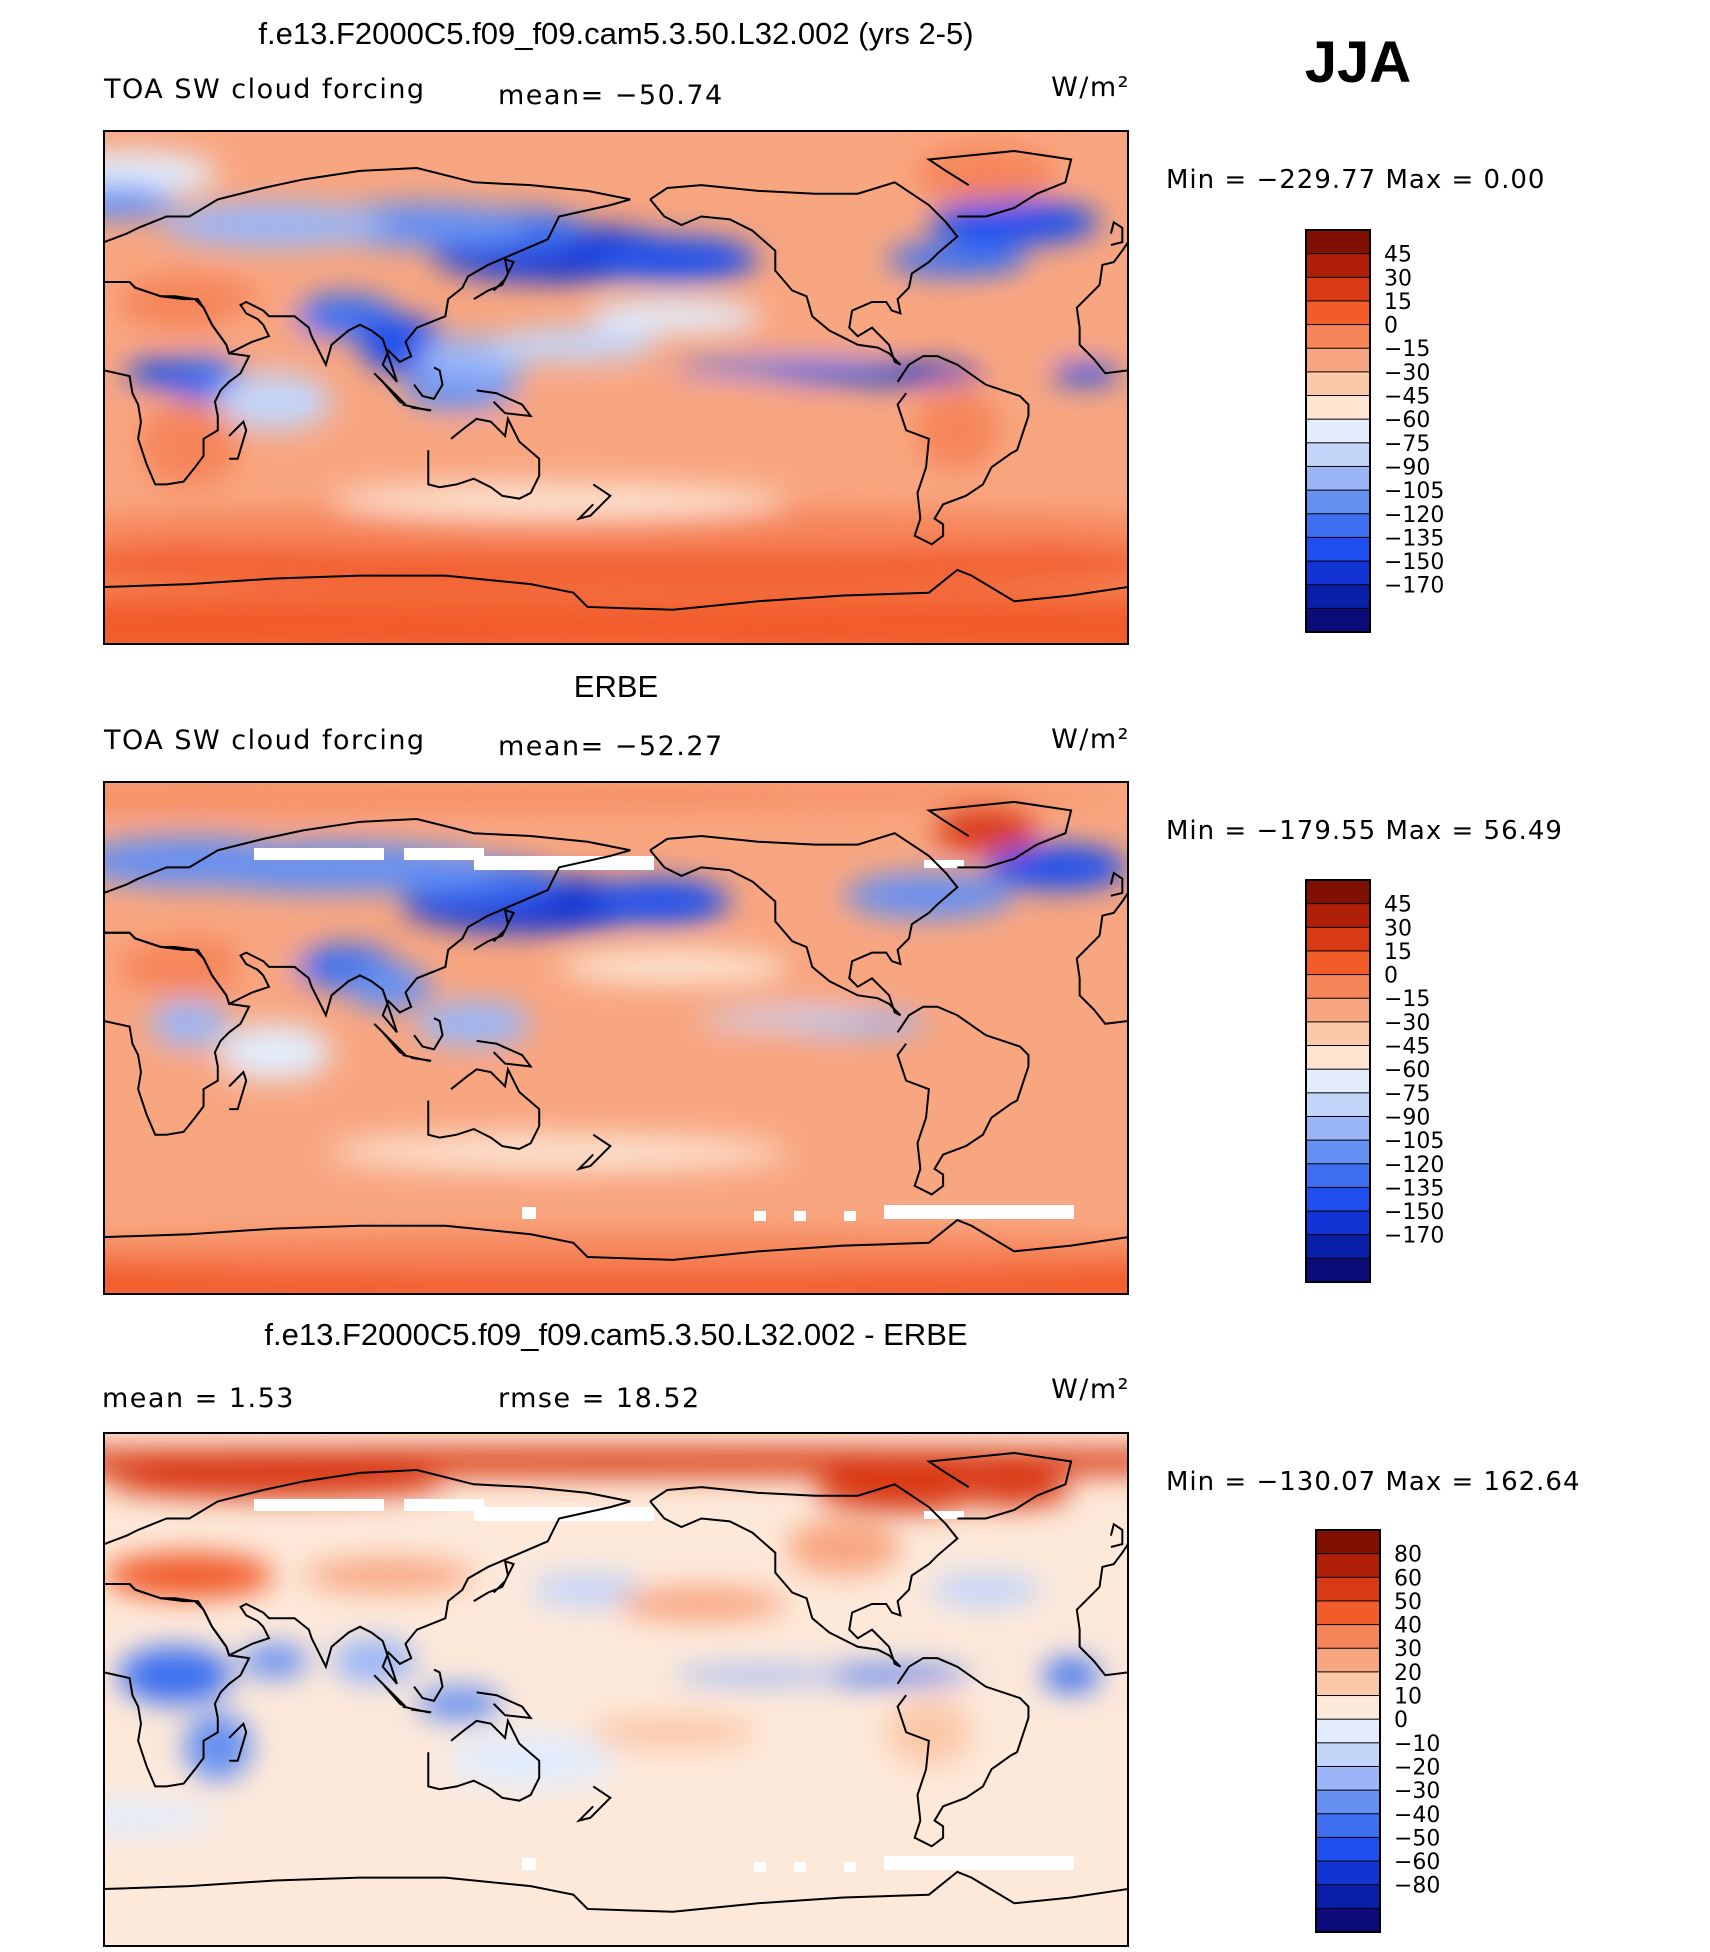 This screenshot has width=1710, height=1952. What do you see at coordinates (1414, 562) in the screenshot?
I see `colorbar-tick-label: −150` at bounding box center [1414, 562].